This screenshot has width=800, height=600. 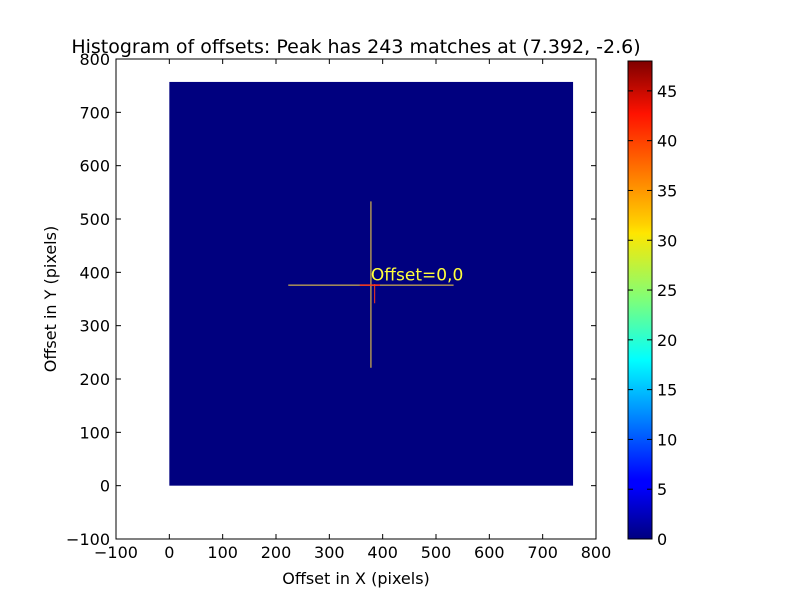 What do you see at coordinates (667, 141) in the screenshot?
I see `colorbar-tick-label: 40` at bounding box center [667, 141].